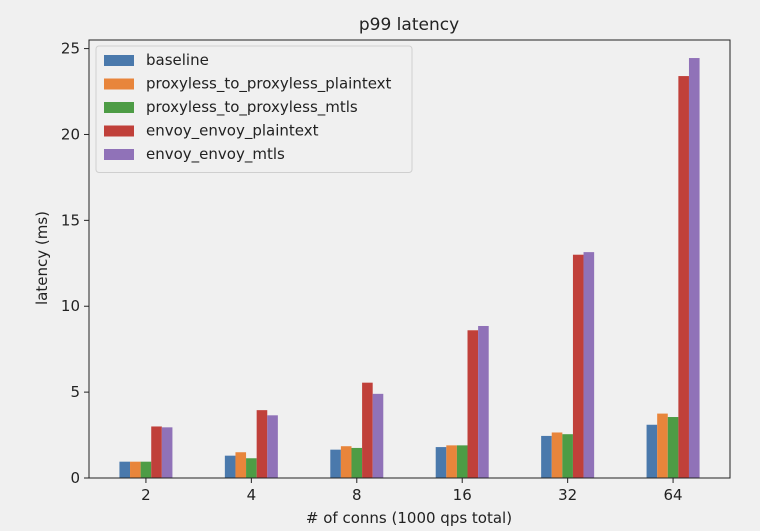 The width and height of the screenshot is (760, 531). What do you see at coordinates (462, 495) in the screenshot?
I see `x-tick-label: 16` at bounding box center [462, 495].